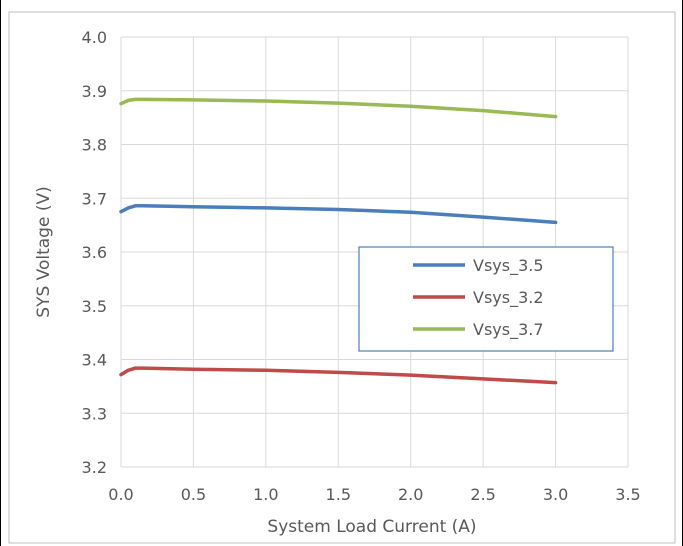 This screenshot has width=683, height=546. I want to click on legend-box, so click(486, 299).